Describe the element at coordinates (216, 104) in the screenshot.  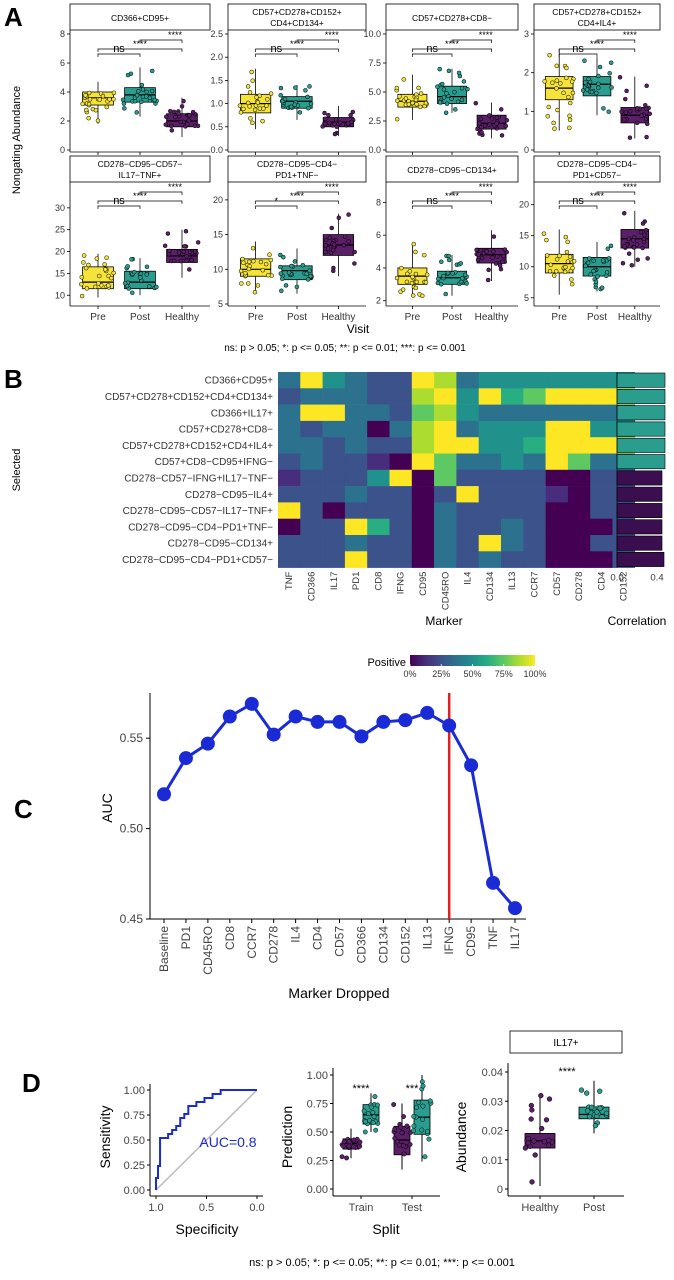
I see `y-tick-label: 1.0` at that location.